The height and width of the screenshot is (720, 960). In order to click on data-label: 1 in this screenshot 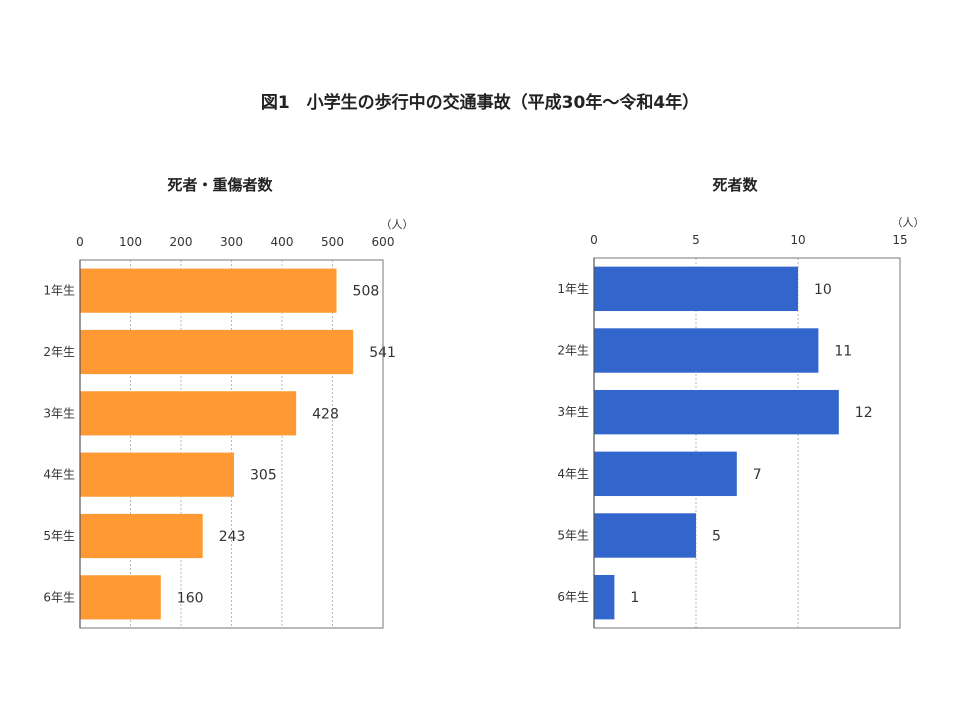, I will do `click(634, 598)`.